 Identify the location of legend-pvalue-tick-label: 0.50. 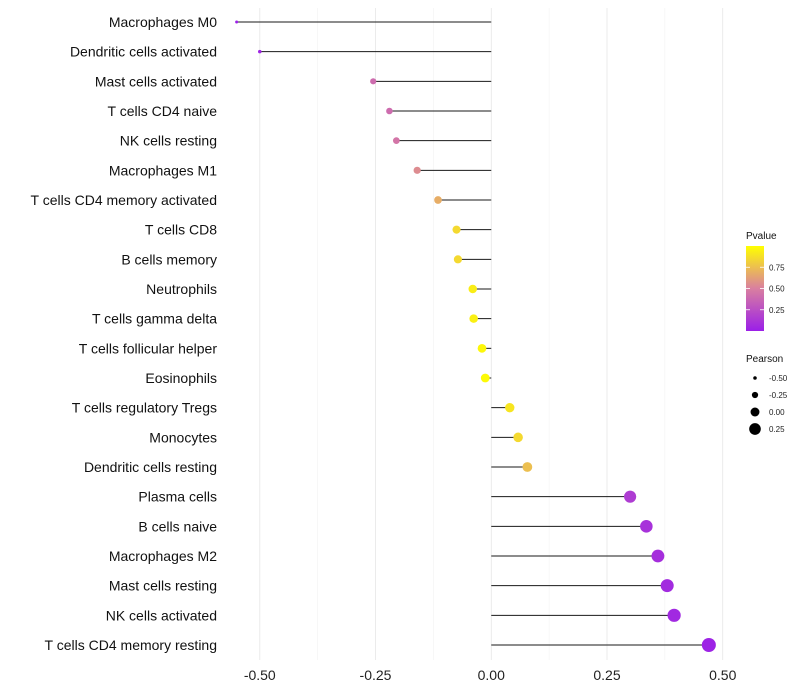
(777, 289).